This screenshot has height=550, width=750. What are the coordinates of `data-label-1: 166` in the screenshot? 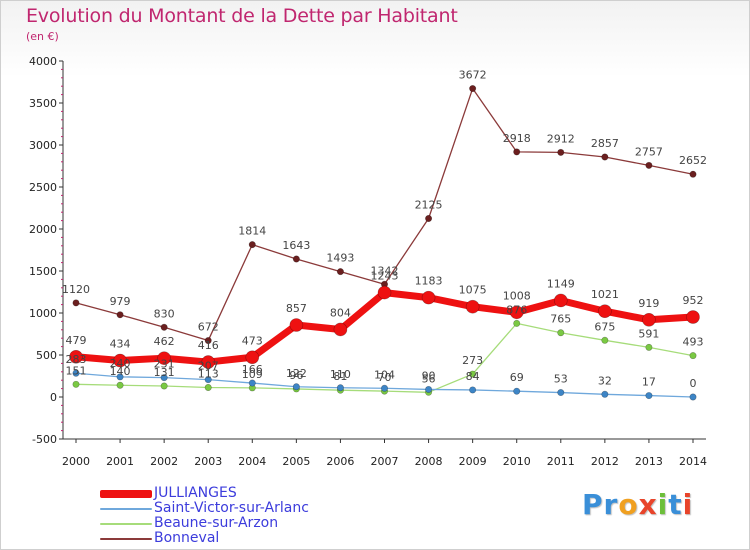 It's located at (252, 369).